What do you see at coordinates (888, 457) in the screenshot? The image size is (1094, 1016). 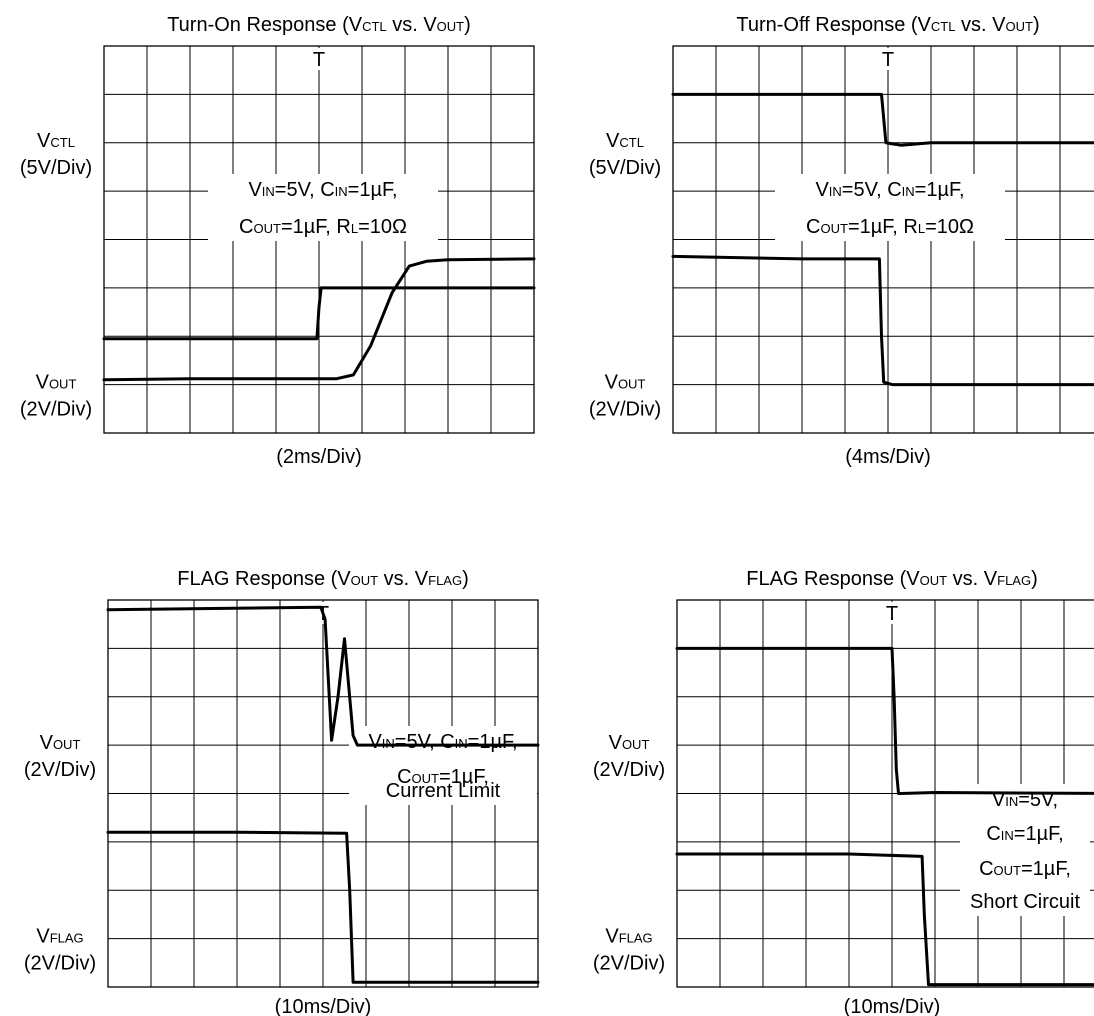 I see `x-axis-label: (4ms/Div)` at bounding box center [888, 457].